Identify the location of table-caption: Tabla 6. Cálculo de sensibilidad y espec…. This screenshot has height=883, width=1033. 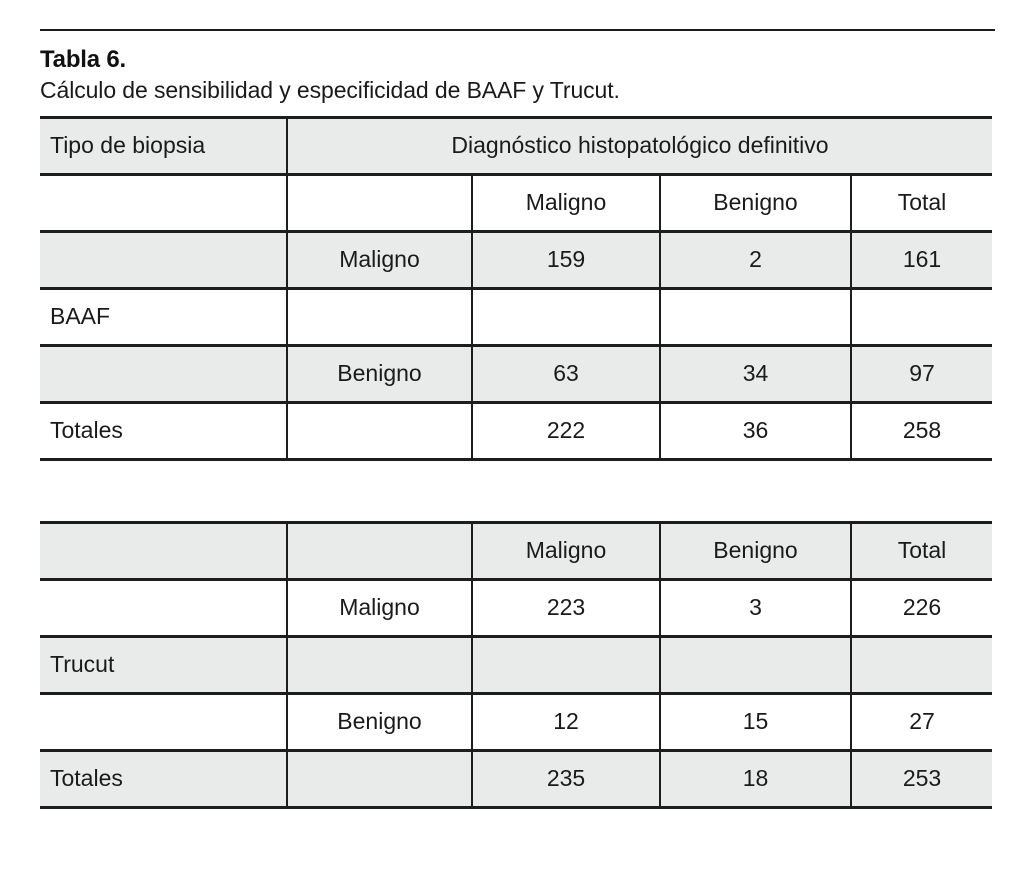
(517, 73).